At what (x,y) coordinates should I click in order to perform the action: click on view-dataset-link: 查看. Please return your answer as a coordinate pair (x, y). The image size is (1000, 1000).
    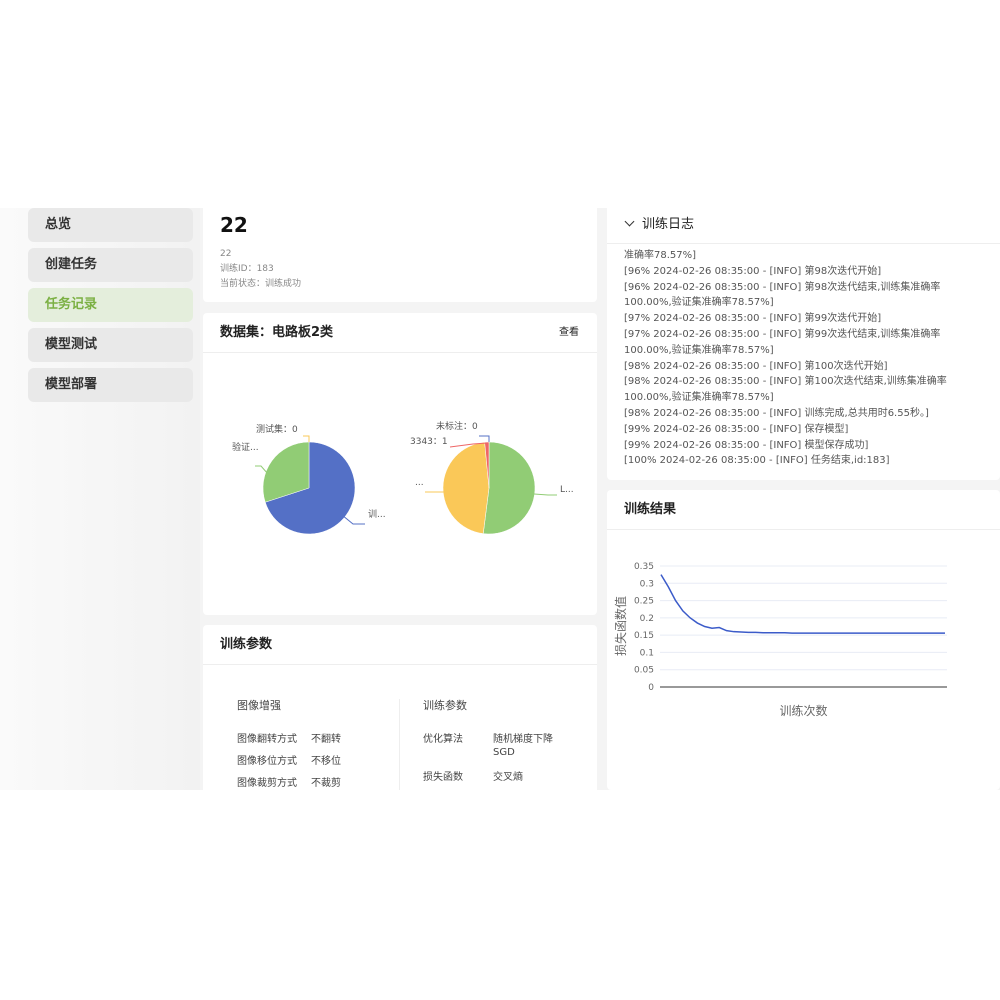
    Looking at the image, I should click on (569, 332).